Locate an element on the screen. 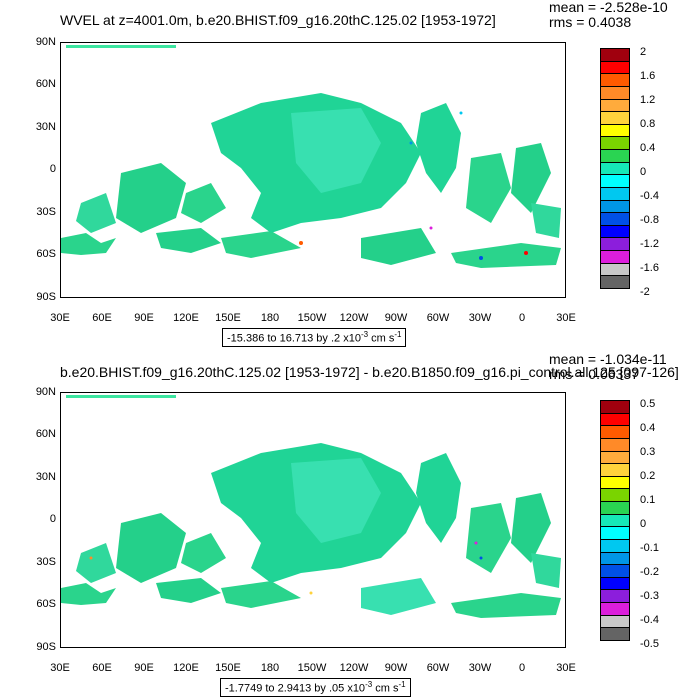 Image resolution: width=700 pixels, height=700 pixels. colorbar-label: 0.8 is located at coordinates (648, 124).